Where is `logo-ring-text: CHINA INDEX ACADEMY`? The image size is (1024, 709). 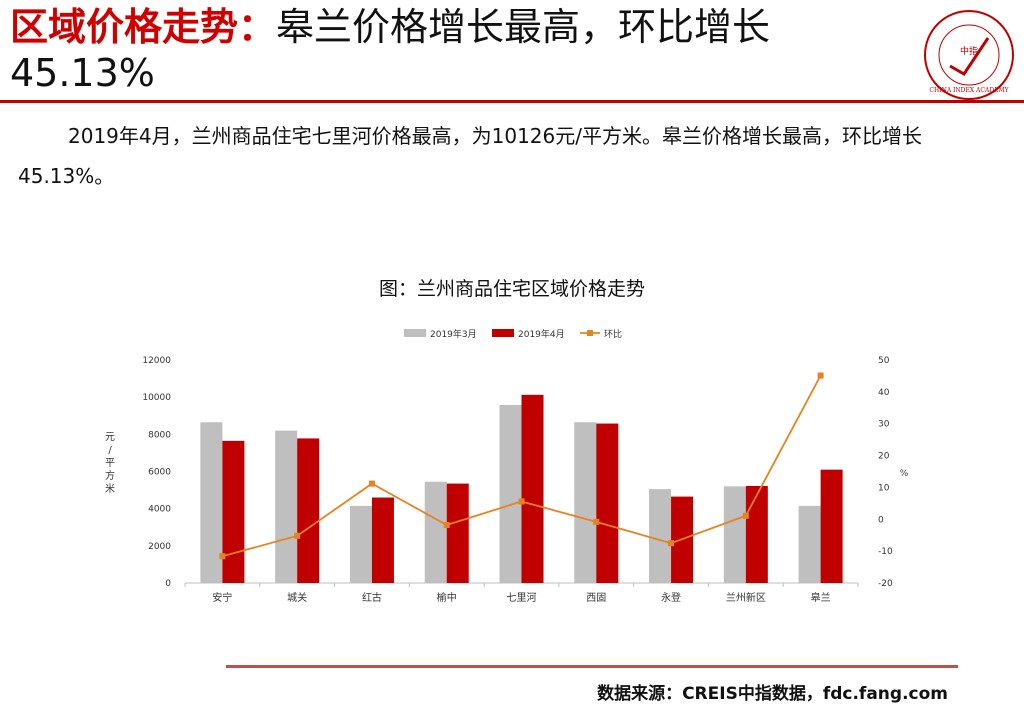 logo-ring-text: CHINA INDEX ACADEMY is located at coordinates (969, 90).